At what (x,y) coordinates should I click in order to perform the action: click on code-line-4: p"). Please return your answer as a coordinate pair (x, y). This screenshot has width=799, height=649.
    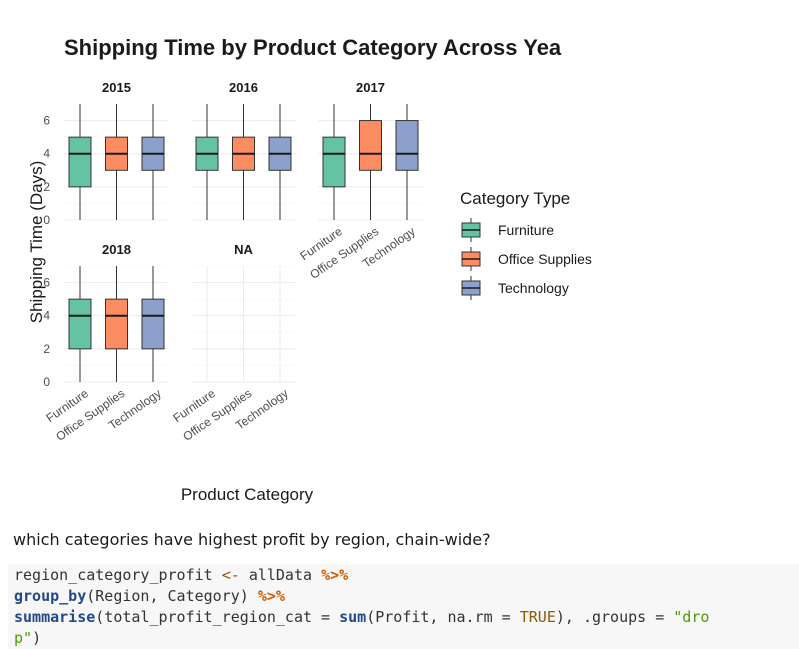
    Looking at the image, I should click on (27, 638).